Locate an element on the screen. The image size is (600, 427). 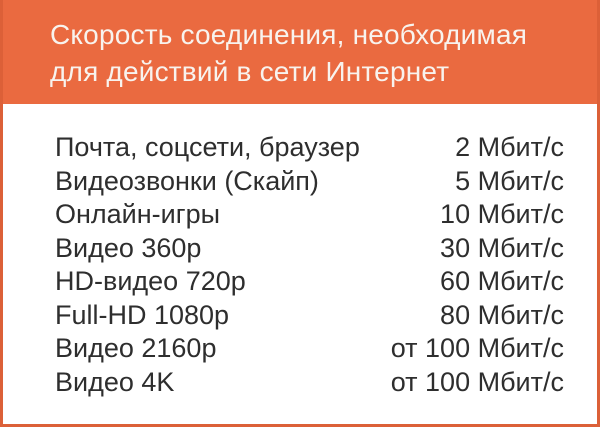
table-row: Онлайн-игры 10 Мбит/с is located at coordinates (309, 215).